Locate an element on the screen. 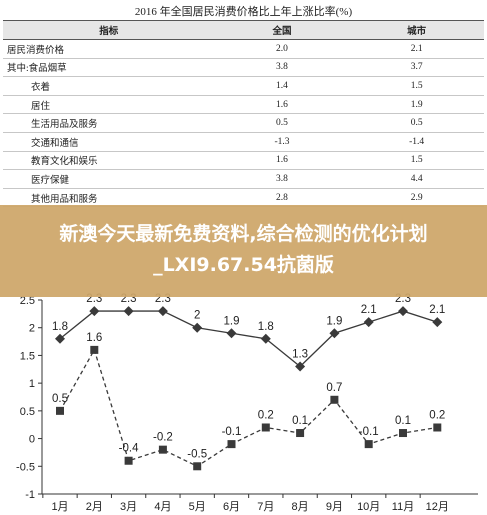 The width and height of the screenshot is (487, 515). row-national-value: 1.4 is located at coordinates (282, 86).